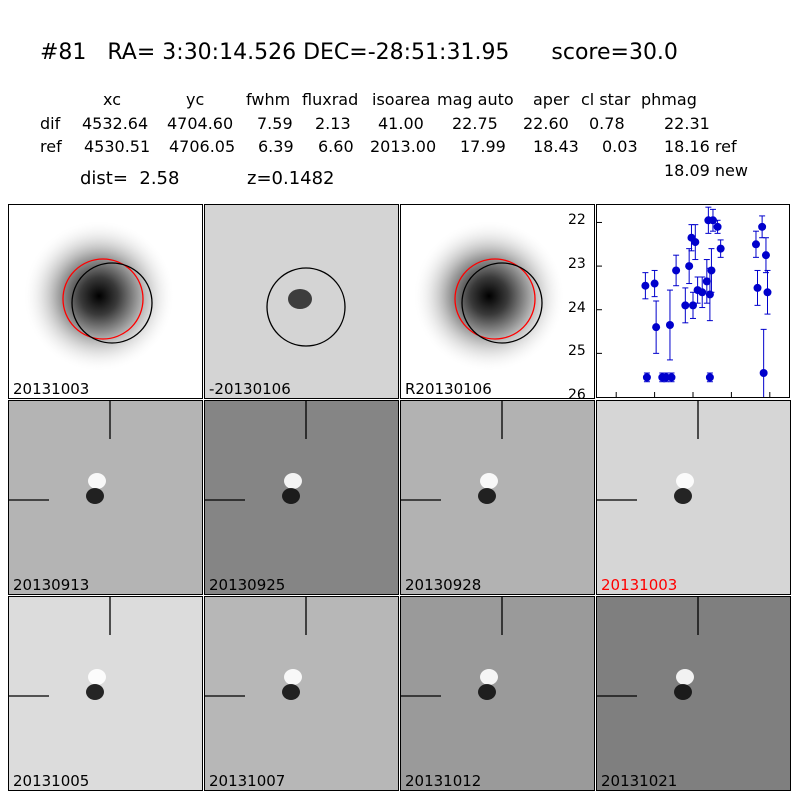 The image size is (800, 800). I want to click on cell-mag-auto: 17.99, so click(483, 146).